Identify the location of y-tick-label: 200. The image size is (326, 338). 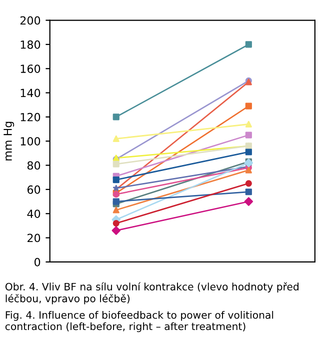
(30, 20).